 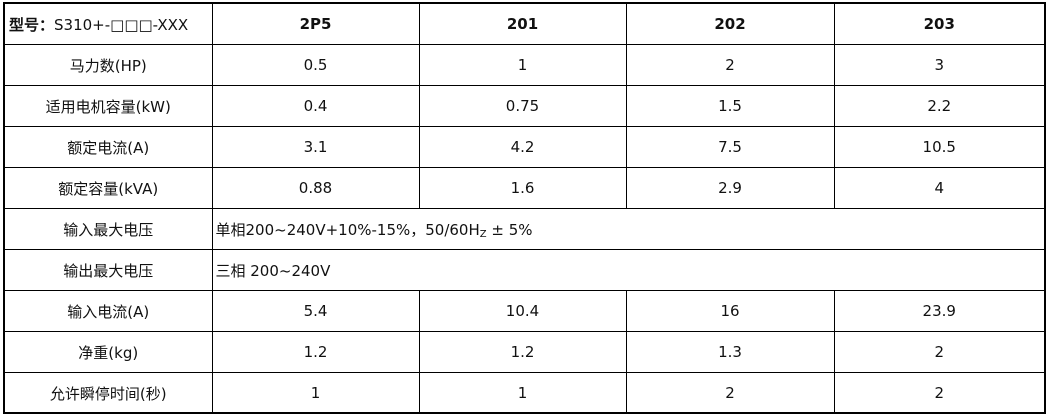 I want to click on table-cell: 2.9, so click(x=730, y=188).